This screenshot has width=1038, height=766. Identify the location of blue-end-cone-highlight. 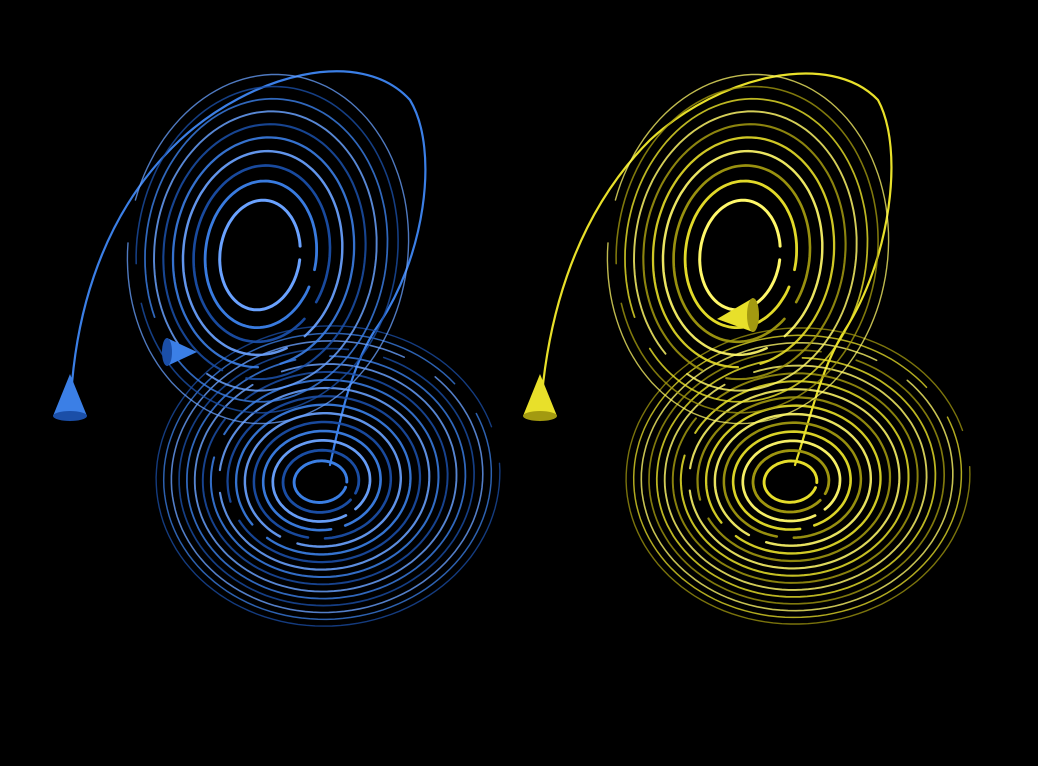
(182, 345).